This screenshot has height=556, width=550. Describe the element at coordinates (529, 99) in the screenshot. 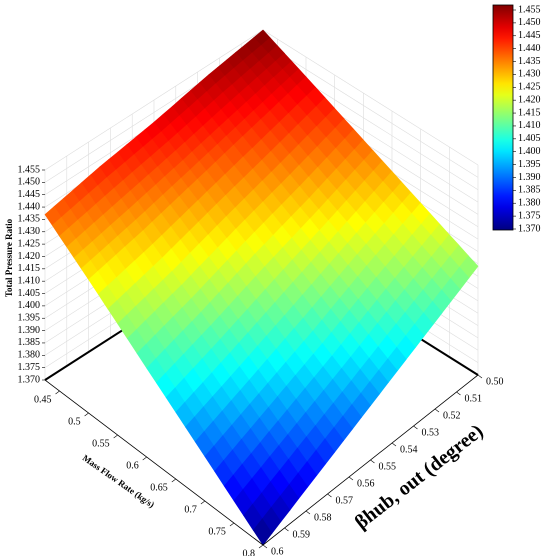

I see `colorbar-tick-label: 1.420` at that location.